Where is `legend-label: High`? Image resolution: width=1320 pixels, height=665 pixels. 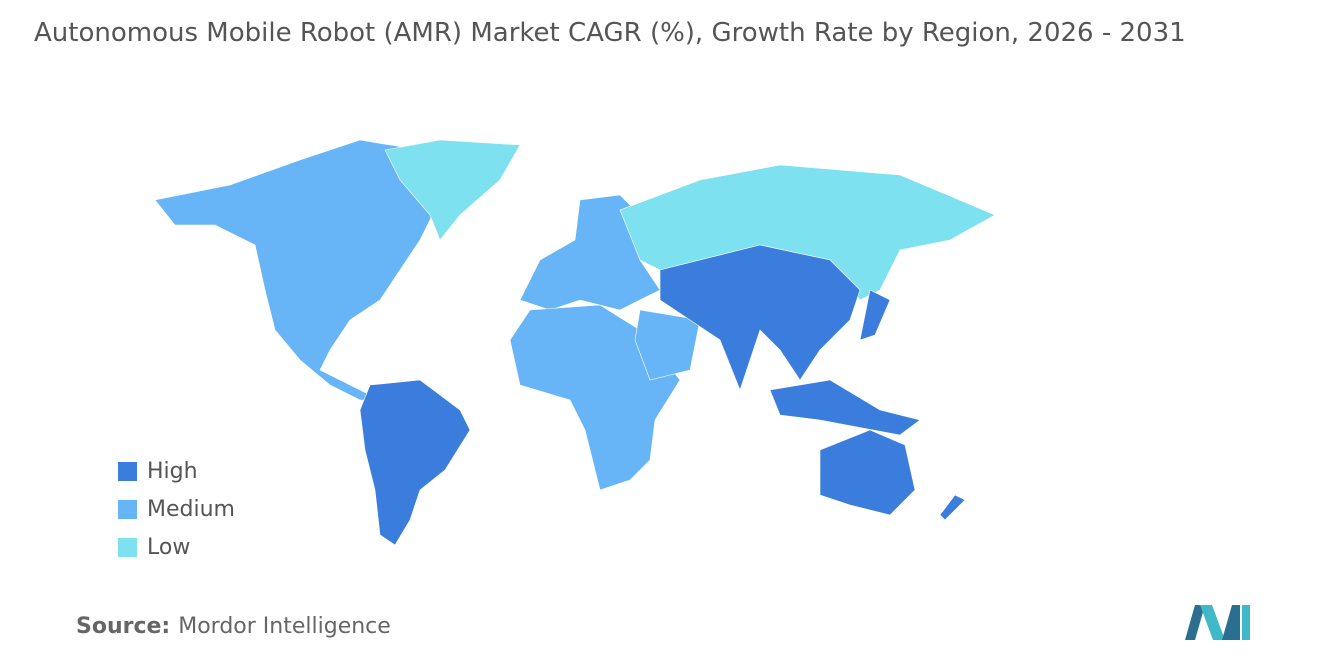
legend-label: High is located at coordinates (172, 471).